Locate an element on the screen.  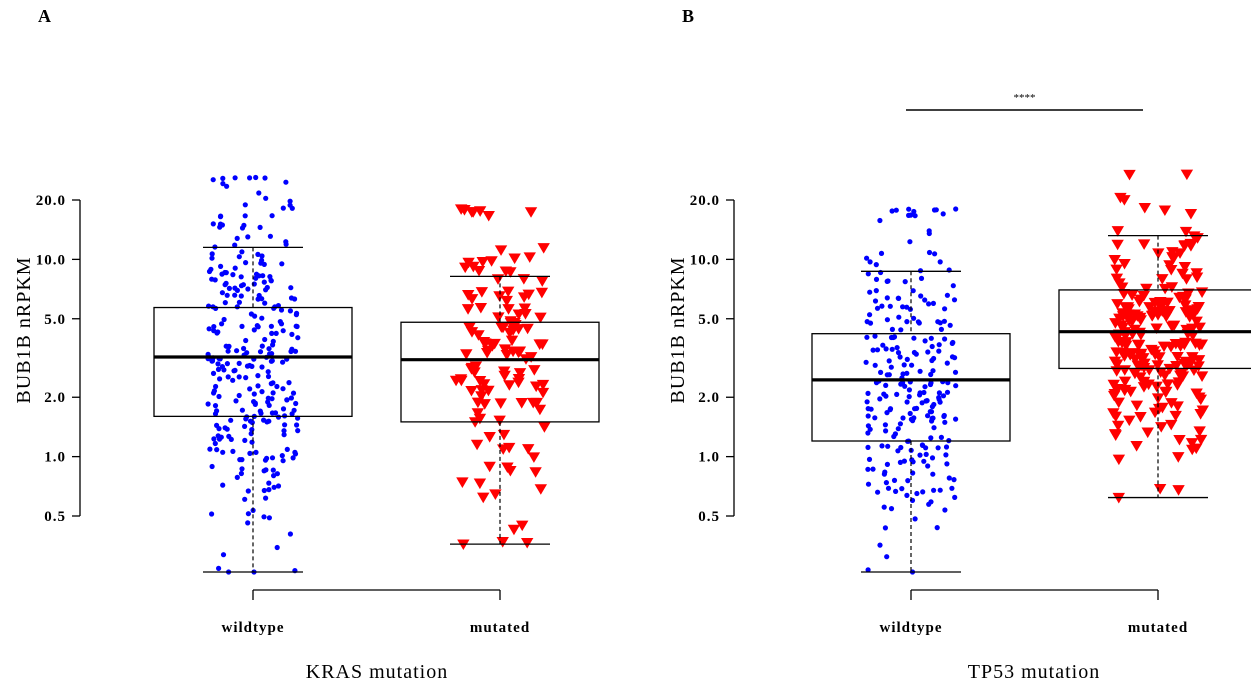
y-tick-label: 5.0 is located at coordinates (55, 320).